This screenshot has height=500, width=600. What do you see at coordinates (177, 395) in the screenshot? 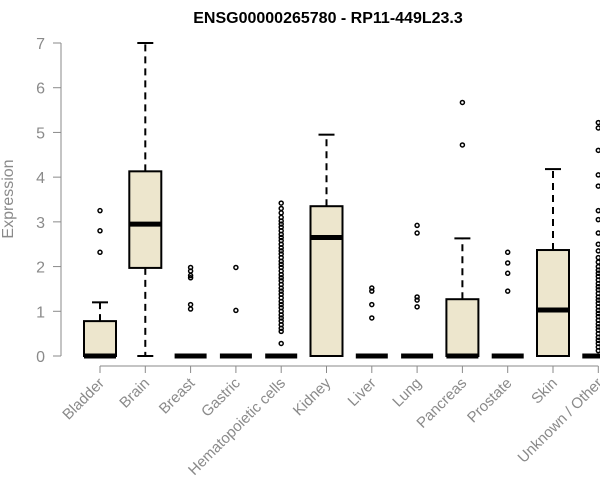
I see `x-tick-label: Breast` at bounding box center [177, 395].